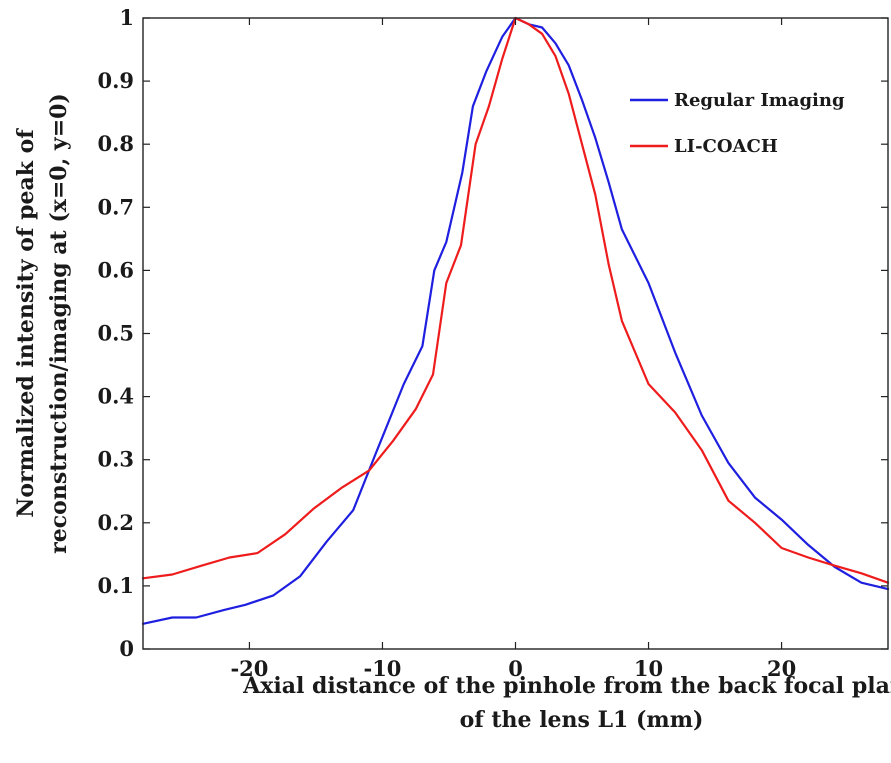 The image size is (891, 763). I want to click on legend-label: LI-COACH, so click(726, 146).